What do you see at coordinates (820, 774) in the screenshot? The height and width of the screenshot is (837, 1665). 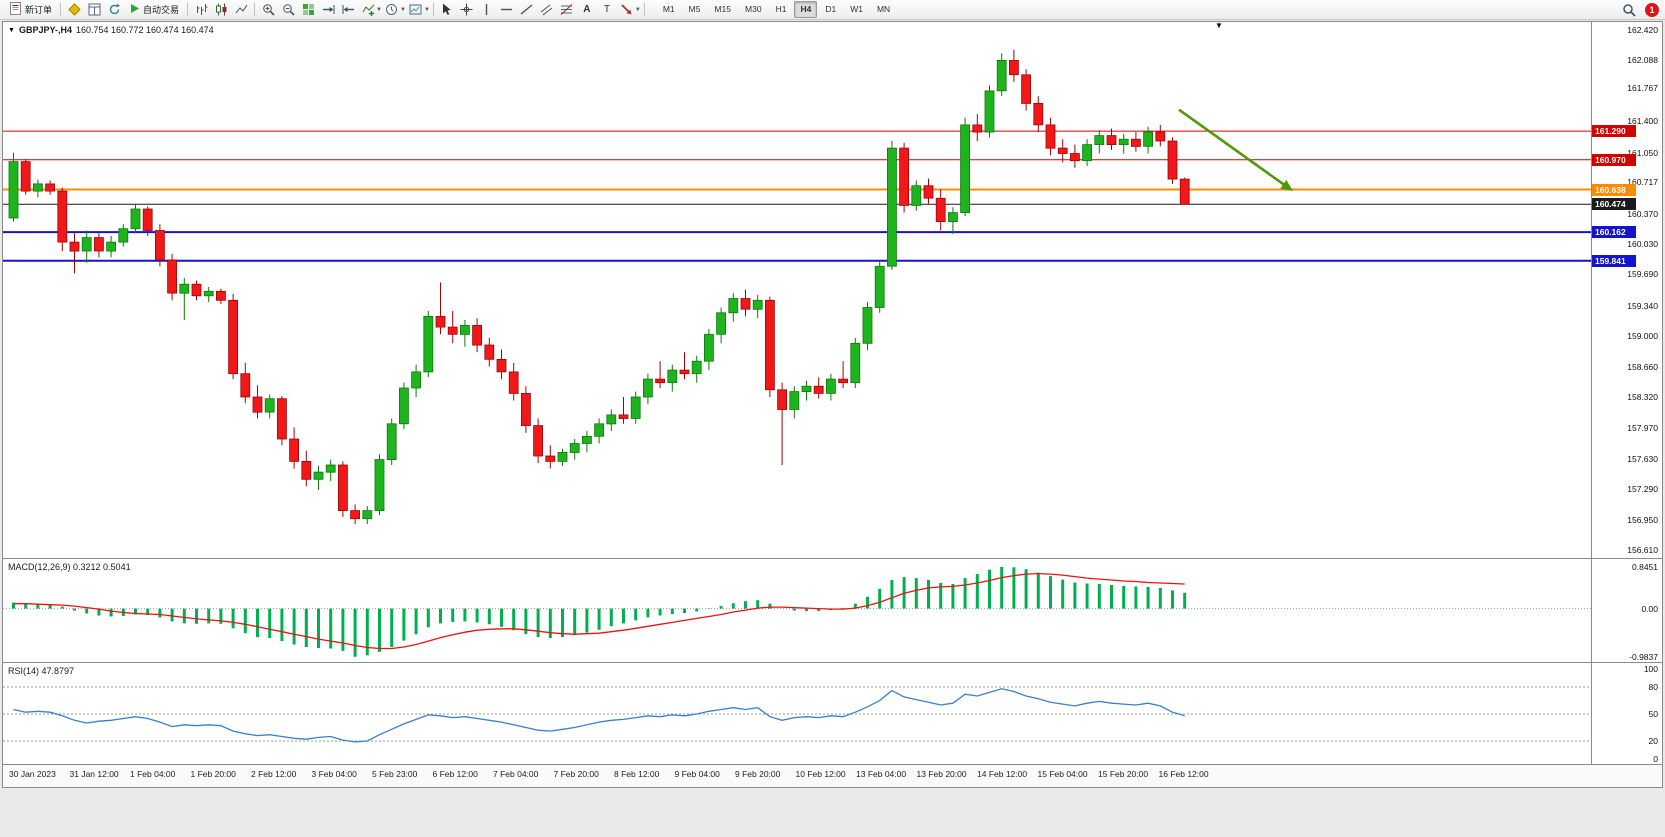 I see `time-tick-label: 10 Feb 12:00` at bounding box center [820, 774].